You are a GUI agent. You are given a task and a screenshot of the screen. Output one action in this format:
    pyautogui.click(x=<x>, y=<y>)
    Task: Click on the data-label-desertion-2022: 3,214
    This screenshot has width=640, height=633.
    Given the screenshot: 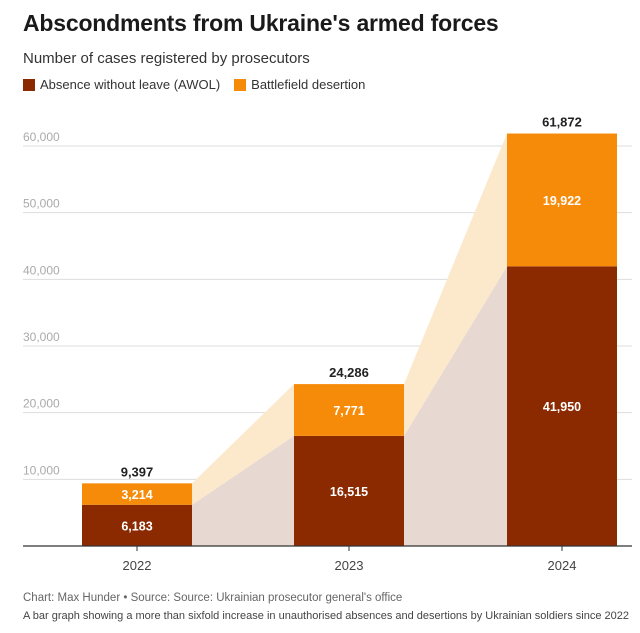 What is the action you would take?
    pyautogui.click(x=136, y=495)
    